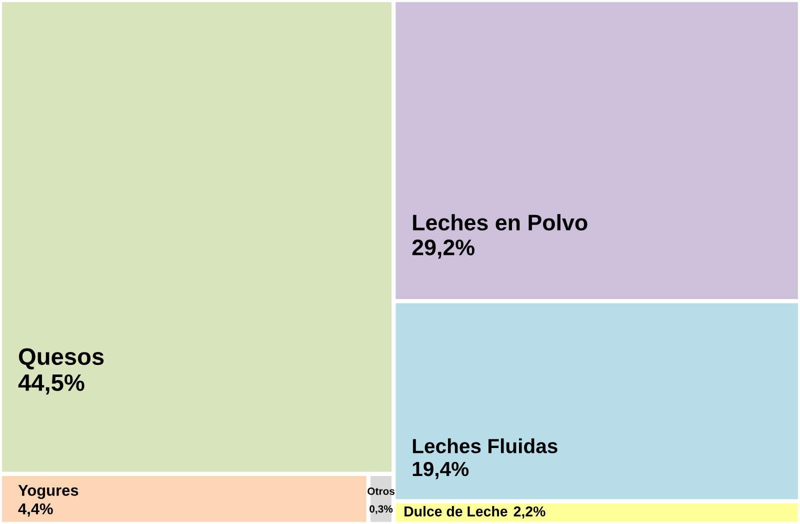  Describe the element at coordinates (456, 511) in the screenshot. I see `category-label: Dulce de Leche` at that location.